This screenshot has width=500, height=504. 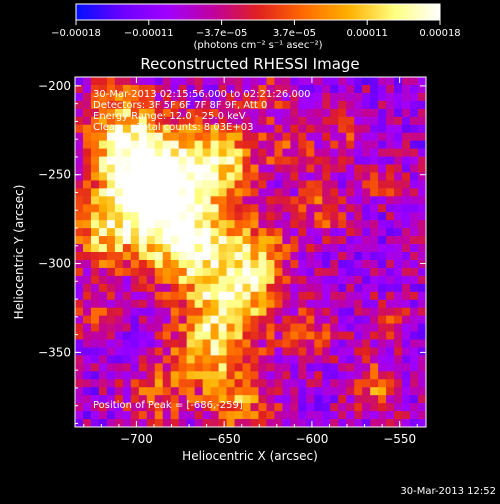 What do you see at coordinates (149, 33) in the screenshot?
I see `colorbar-tick-label: −0.00011` at bounding box center [149, 33].